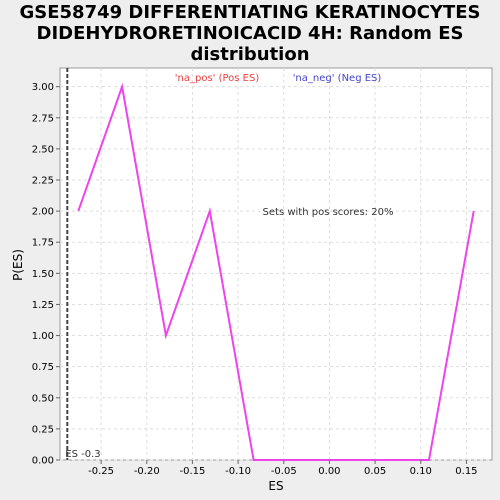 The height and width of the screenshot is (500, 500). What do you see at coordinates (43, 243) in the screenshot?
I see `y-tick-label: 1.75` at bounding box center [43, 243].